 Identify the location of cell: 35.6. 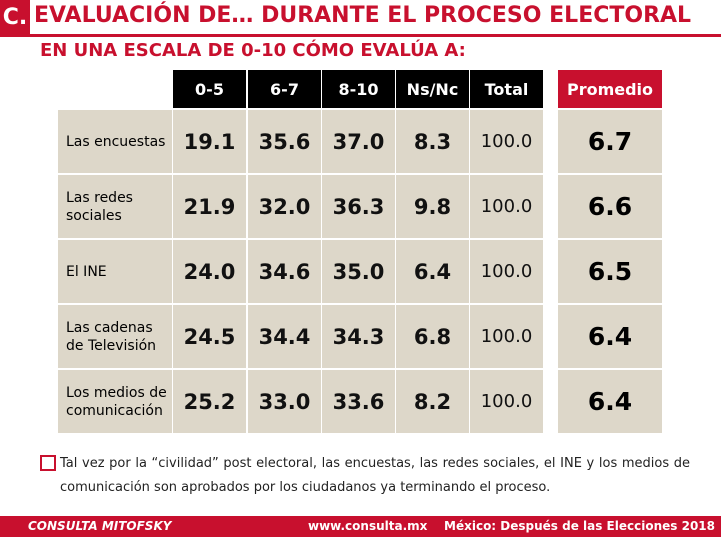
(284, 141).